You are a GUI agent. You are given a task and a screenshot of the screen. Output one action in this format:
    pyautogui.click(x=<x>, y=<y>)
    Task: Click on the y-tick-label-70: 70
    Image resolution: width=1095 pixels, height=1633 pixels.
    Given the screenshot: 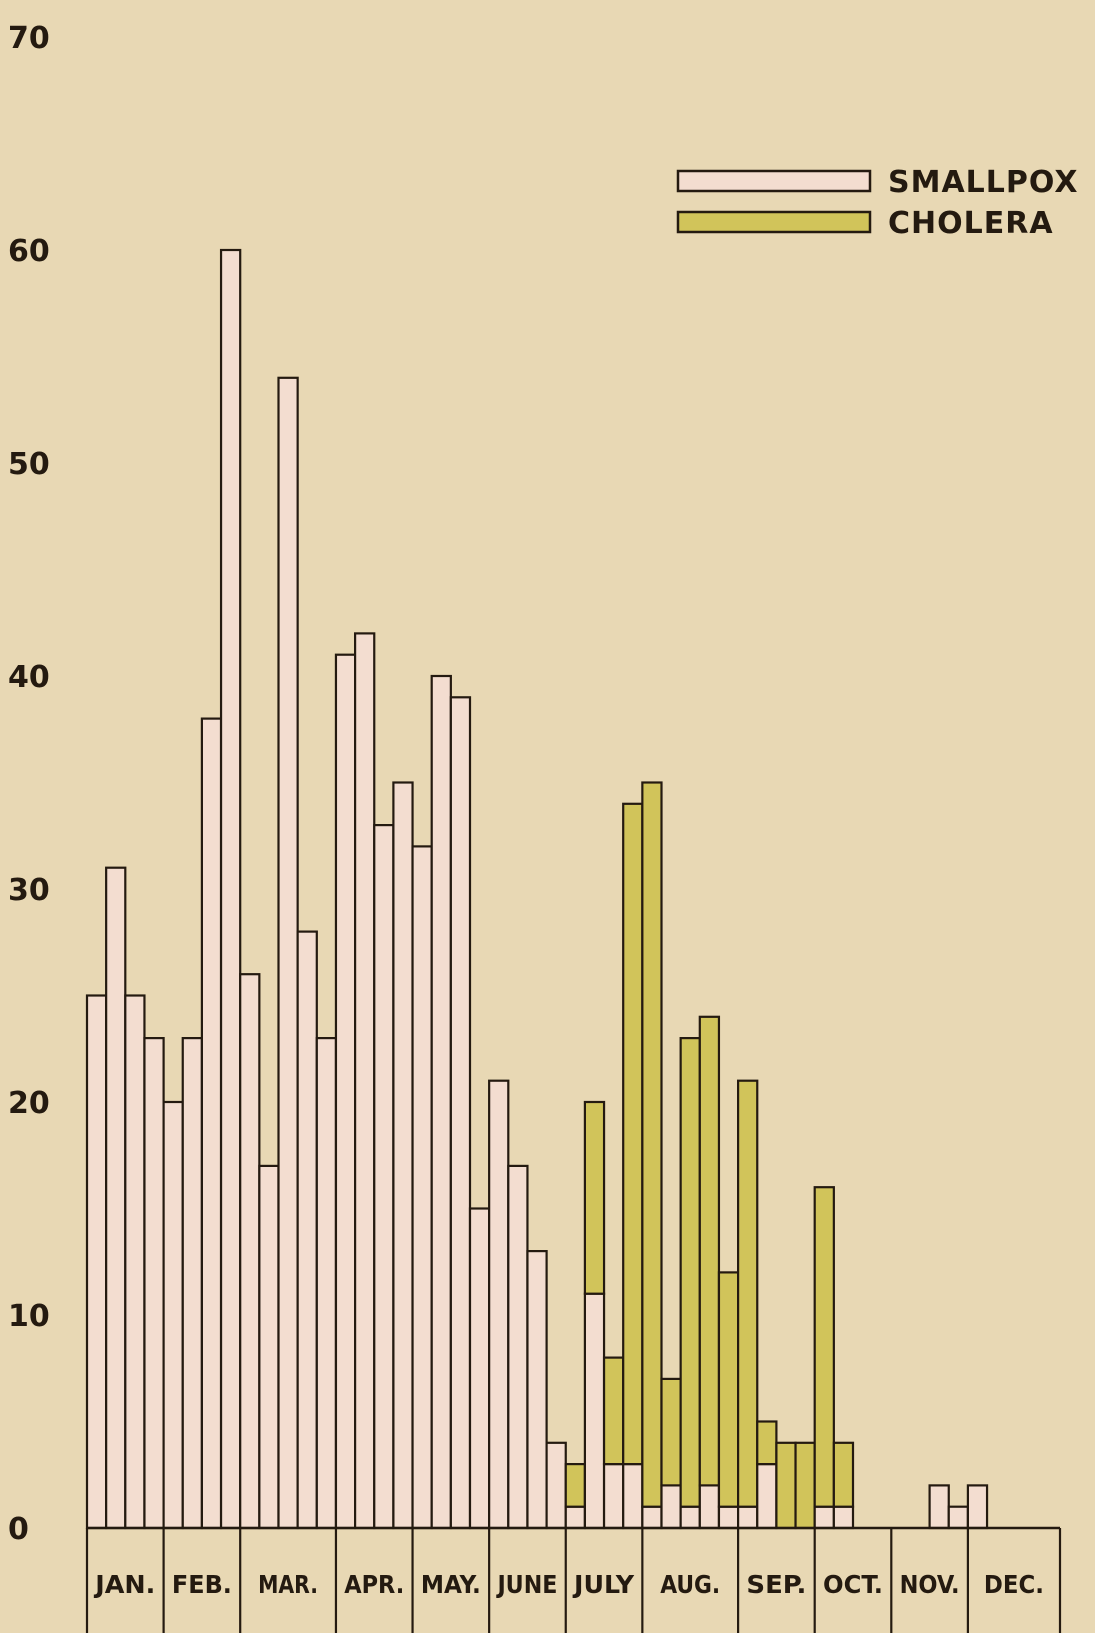 What is the action you would take?
    pyautogui.click(x=29, y=38)
    